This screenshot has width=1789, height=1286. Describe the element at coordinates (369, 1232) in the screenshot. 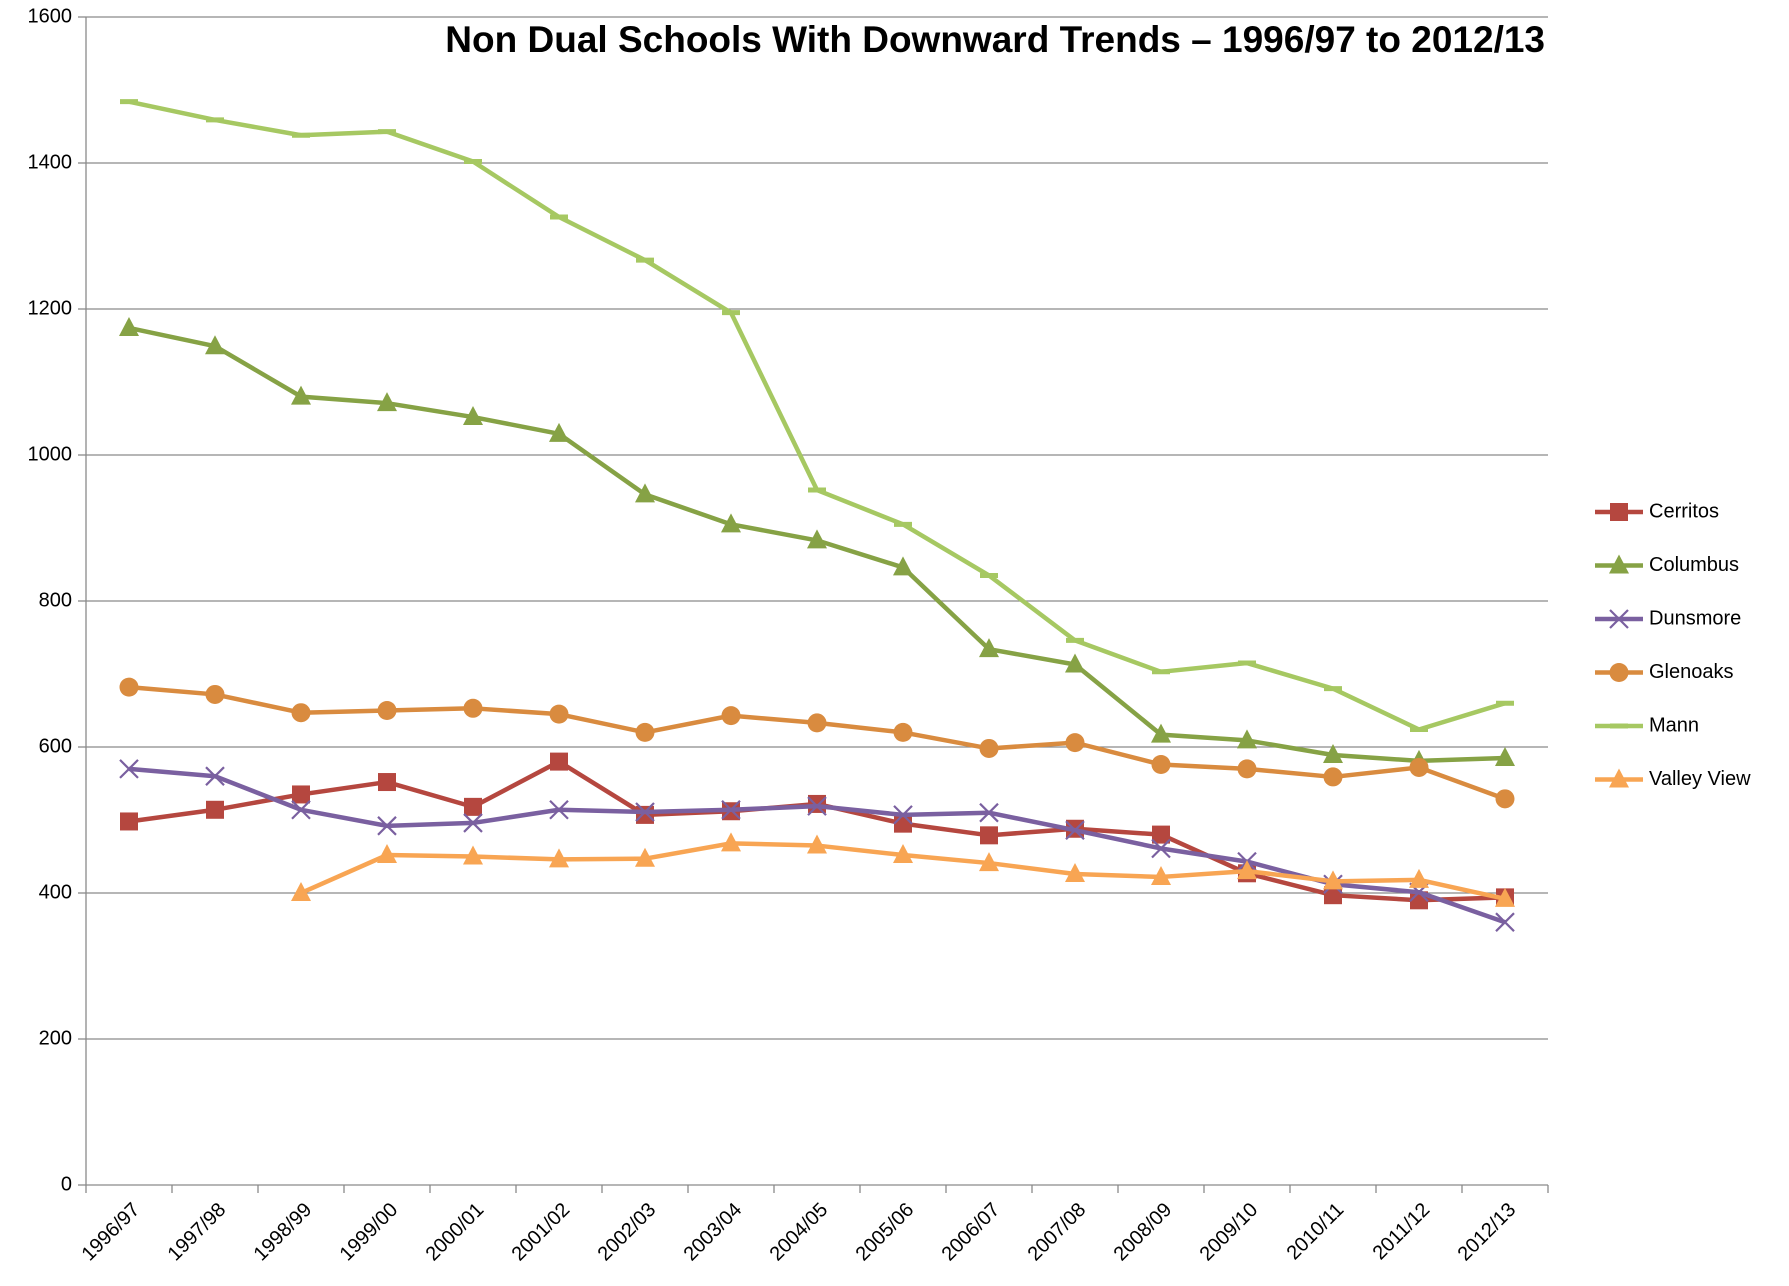

I see `x-tick-label: 1999/00` at that location.